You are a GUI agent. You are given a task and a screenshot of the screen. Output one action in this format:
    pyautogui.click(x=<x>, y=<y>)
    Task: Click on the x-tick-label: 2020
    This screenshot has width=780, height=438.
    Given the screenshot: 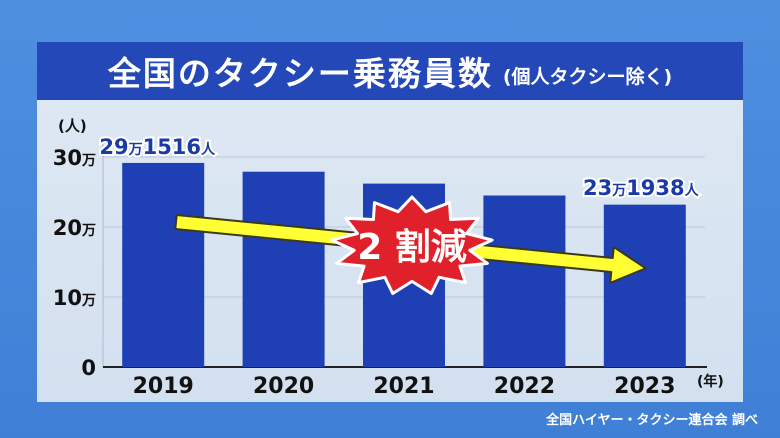 What is the action you would take?
    pyautogui.click(x=283, y=386)
    